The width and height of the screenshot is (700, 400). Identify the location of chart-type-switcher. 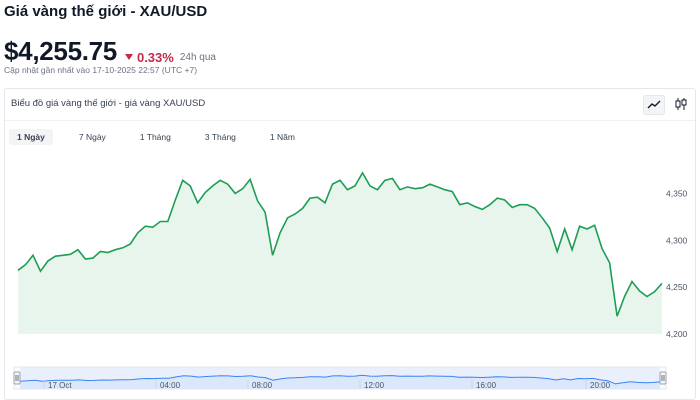
(667, 105).